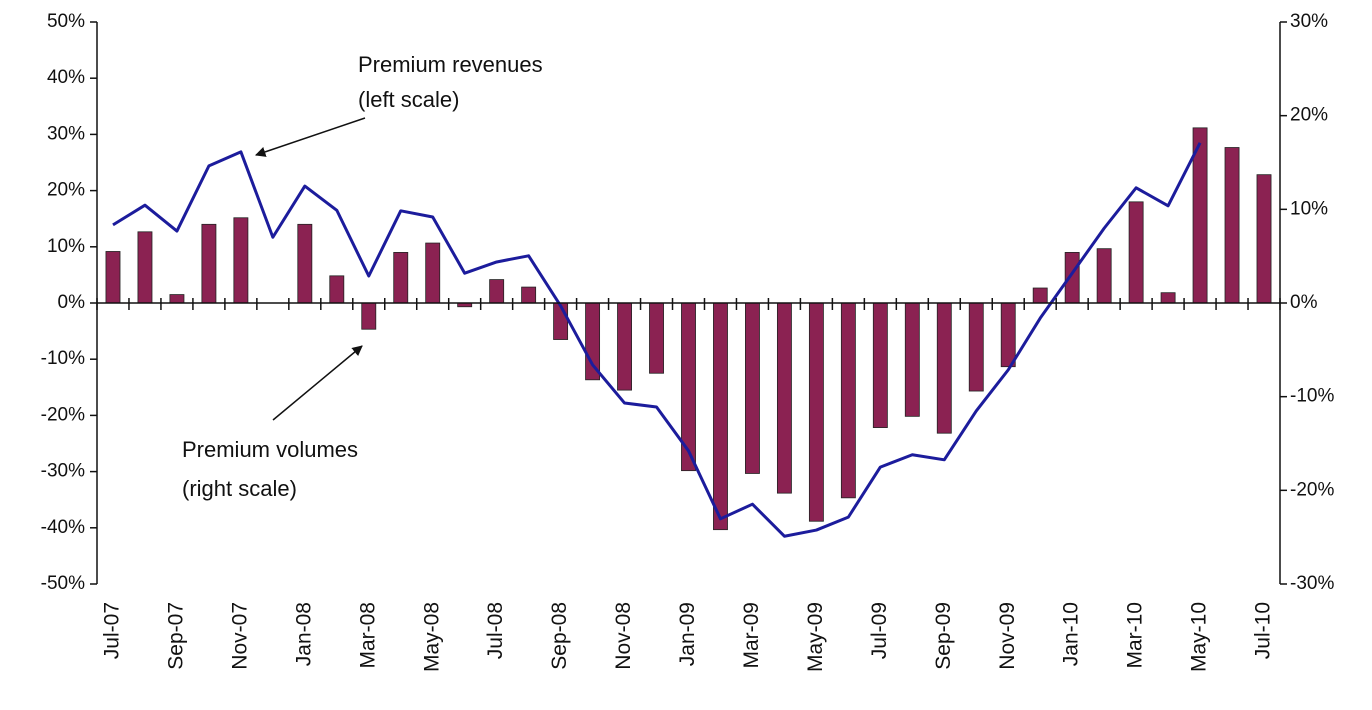 The width and height of the screenshot is (1372, 710). Describe the element at coordinates (270, 449) in the screenshot. I see `annotation: Premium volumes` at that location.